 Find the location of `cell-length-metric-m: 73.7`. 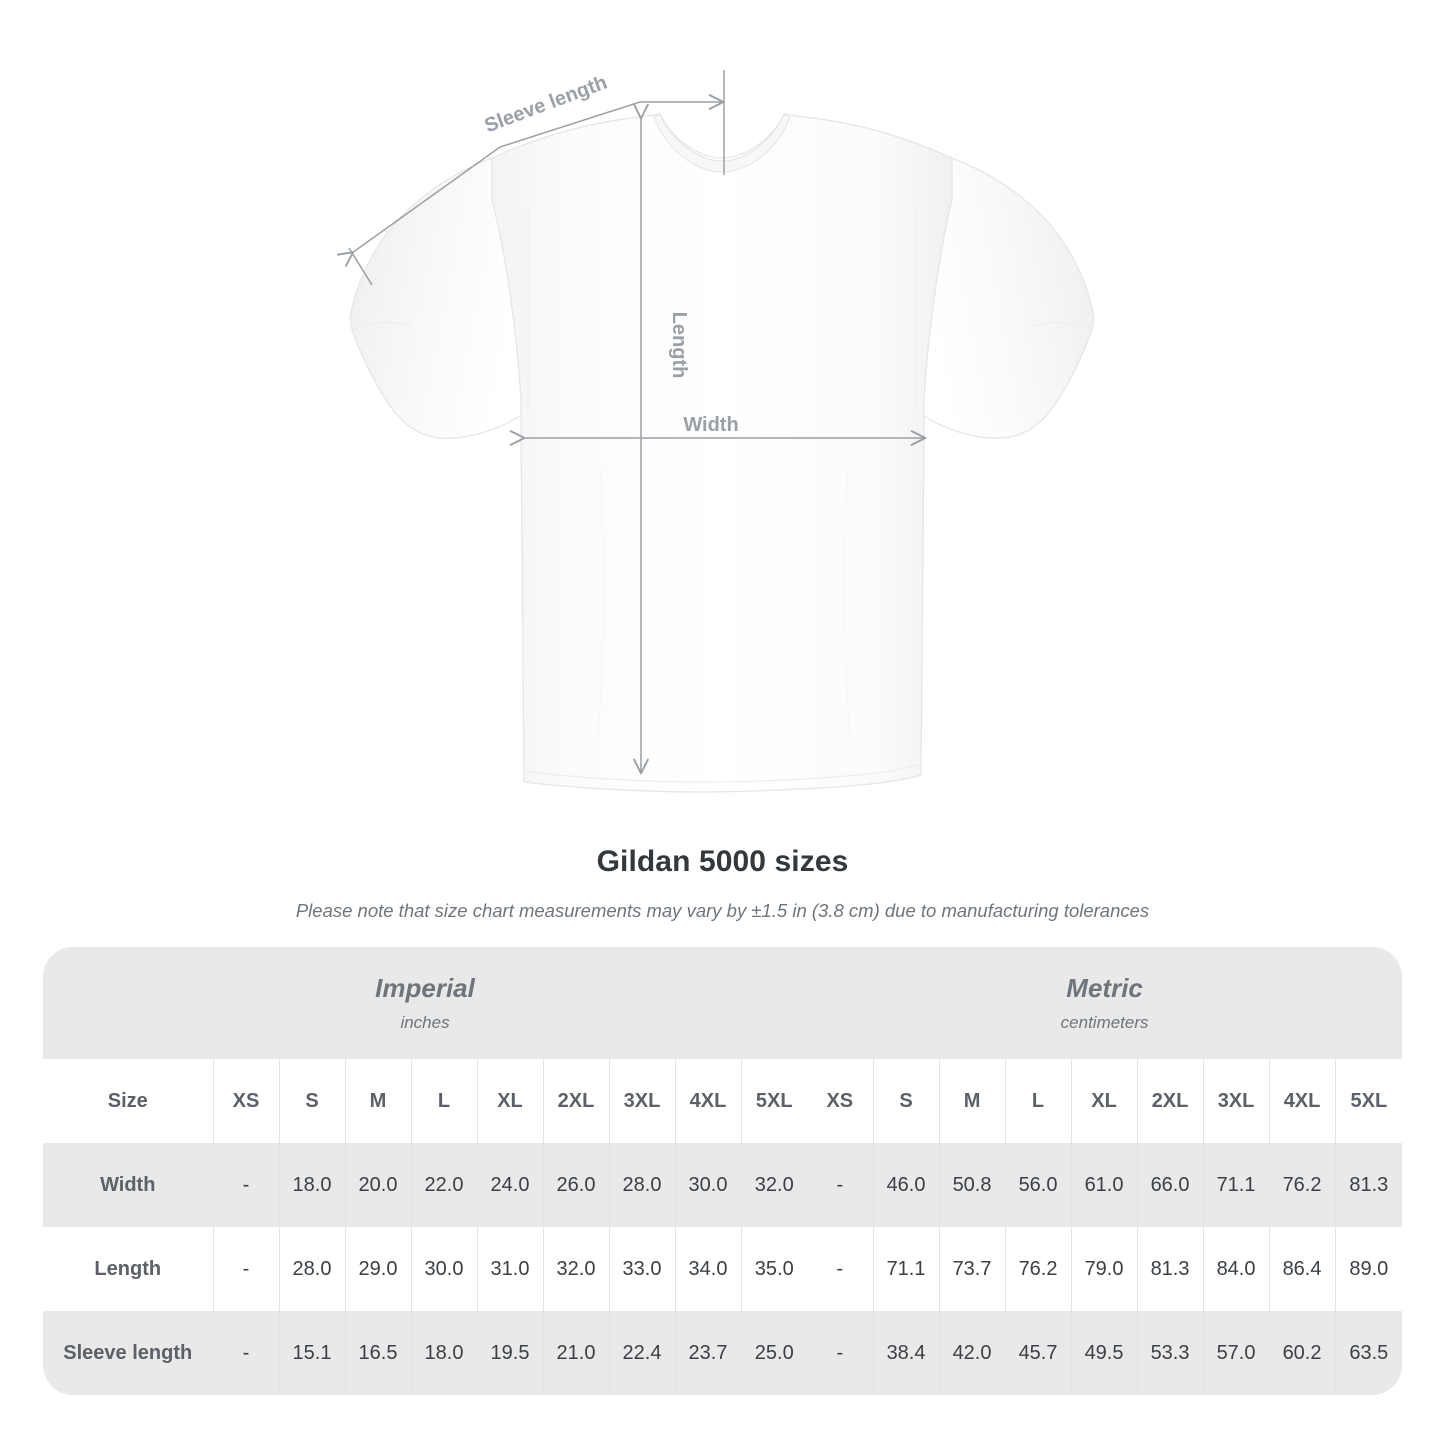

cell-length-metric-m: 73.7 is located at coordinates (972, 1269).